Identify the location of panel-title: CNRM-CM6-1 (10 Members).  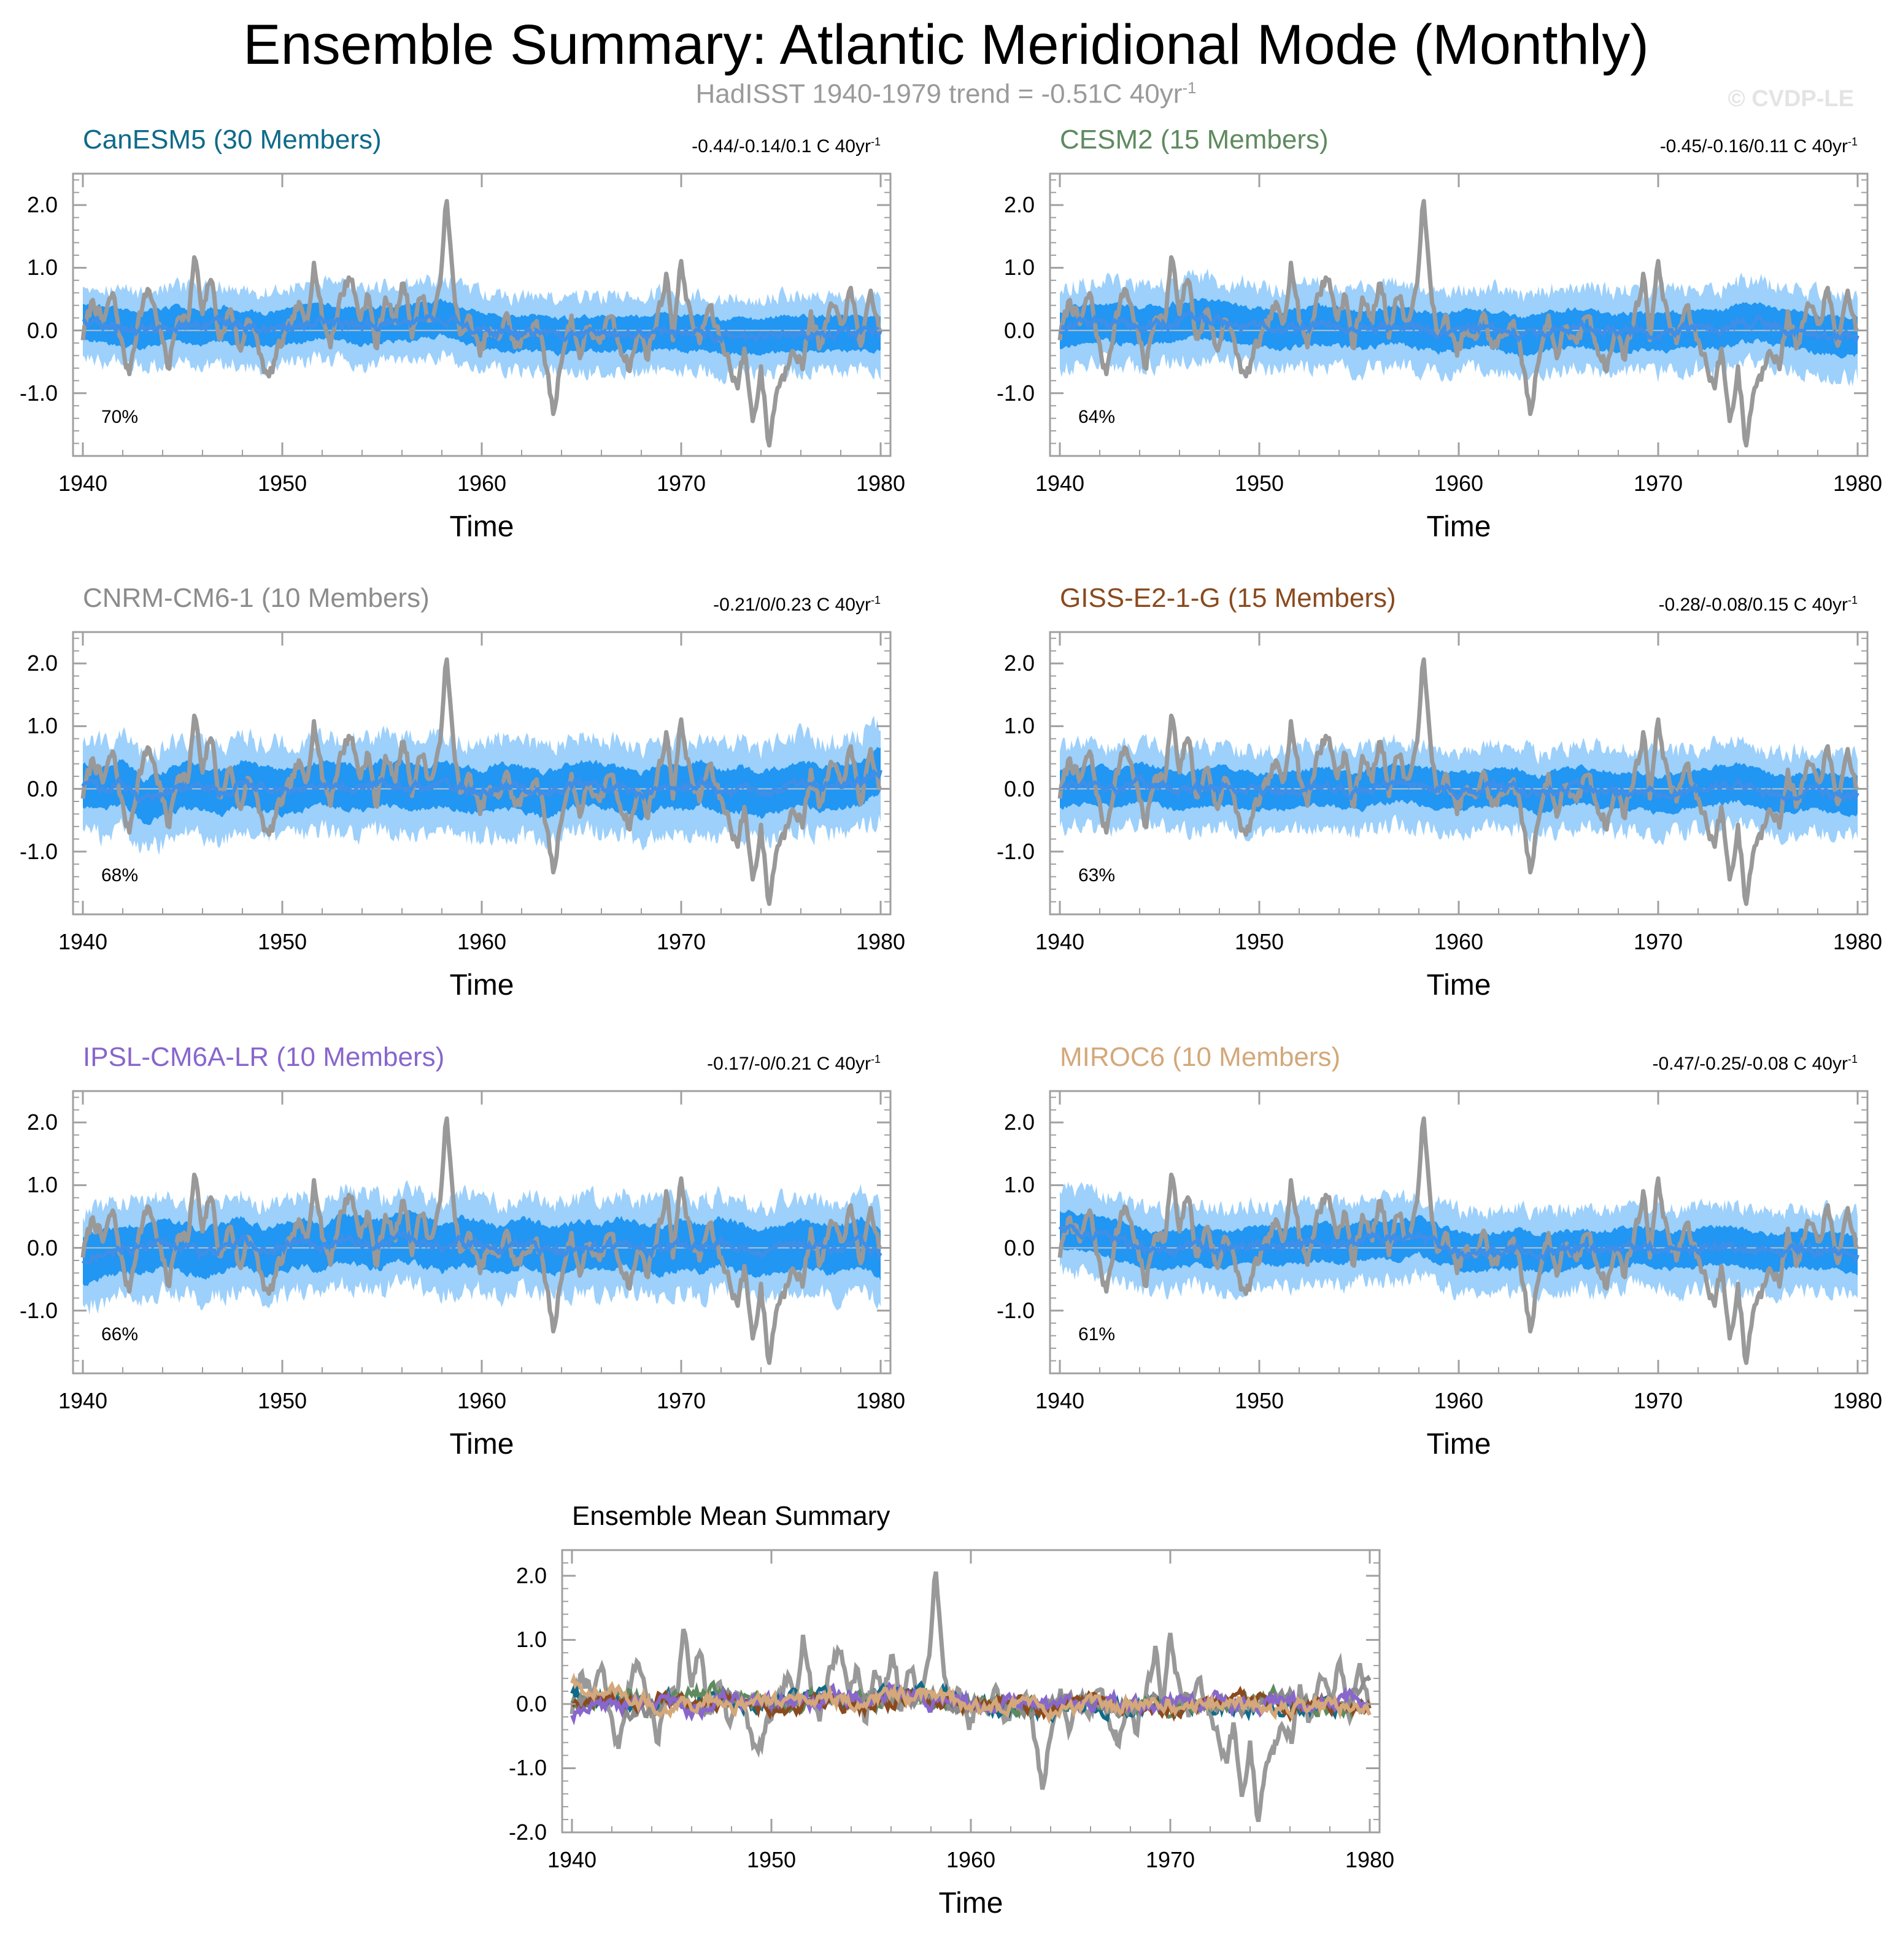
(256, 598).